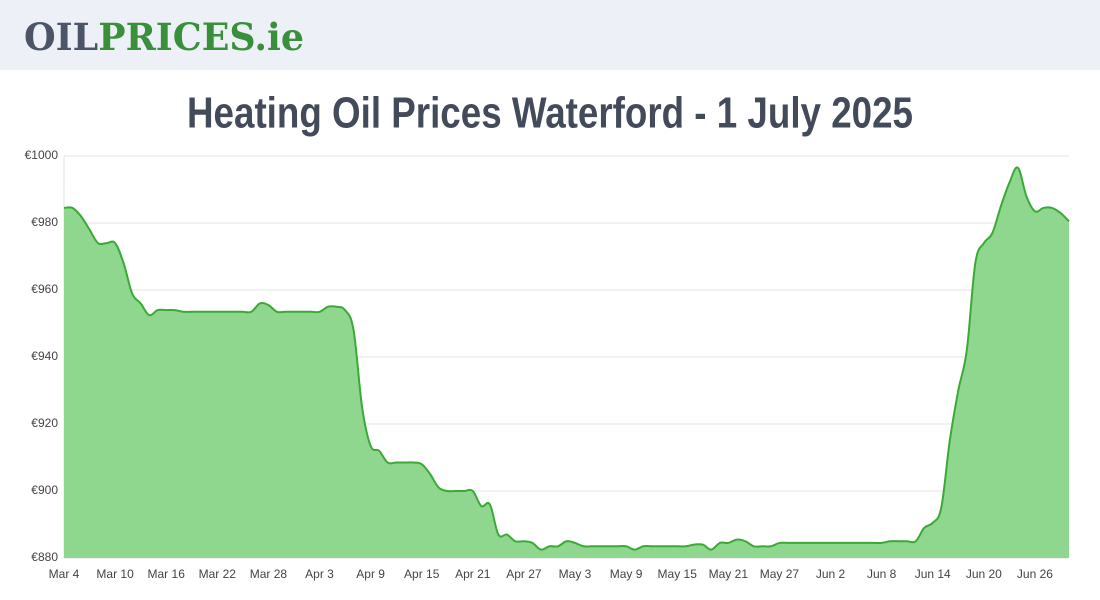  Describe the element at coordinates (473, 574) in the screenshot. I see `x-tick-label: Apr 21` at that location.